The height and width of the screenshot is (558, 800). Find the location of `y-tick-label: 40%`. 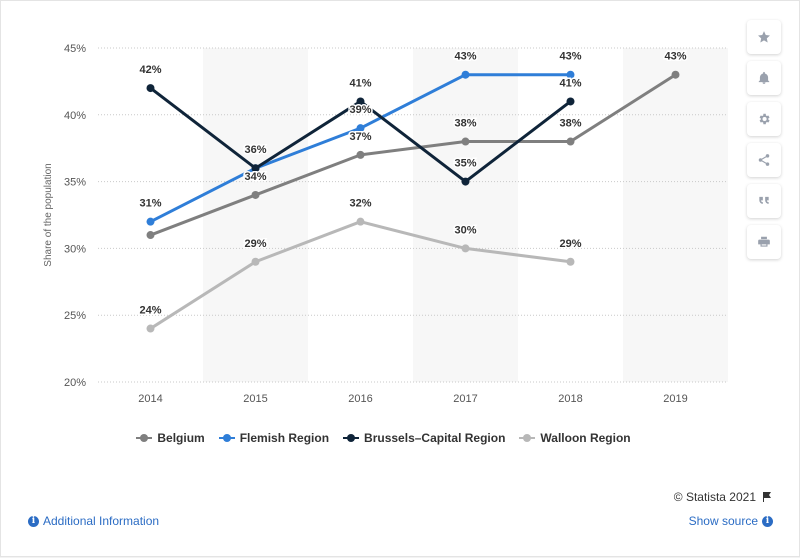

y-tick-label: 40% is located at coordinates (75, 116).